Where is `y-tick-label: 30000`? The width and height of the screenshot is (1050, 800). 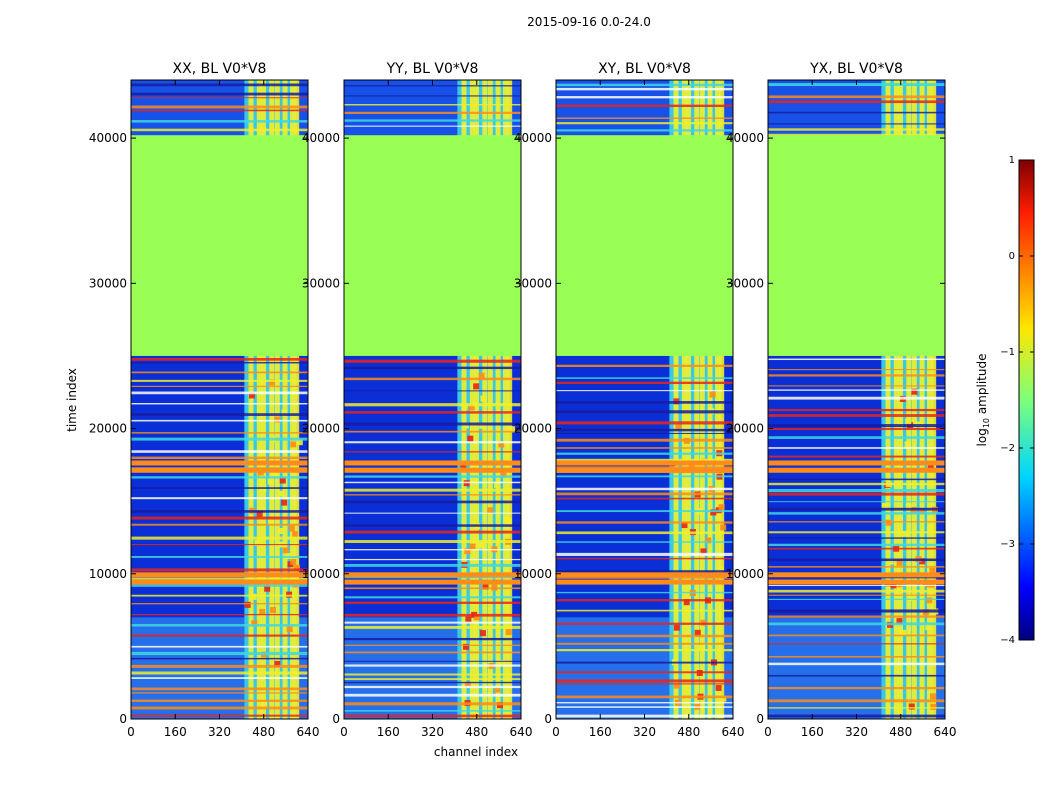
y-tick-label: 30000 is located at coordinates (321, 283).